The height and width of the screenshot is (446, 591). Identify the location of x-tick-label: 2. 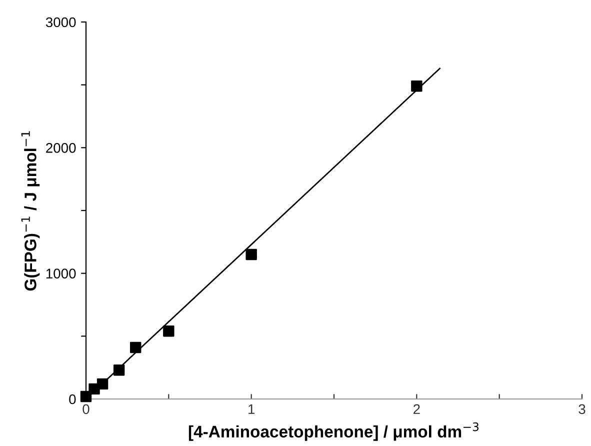
(417, 409).